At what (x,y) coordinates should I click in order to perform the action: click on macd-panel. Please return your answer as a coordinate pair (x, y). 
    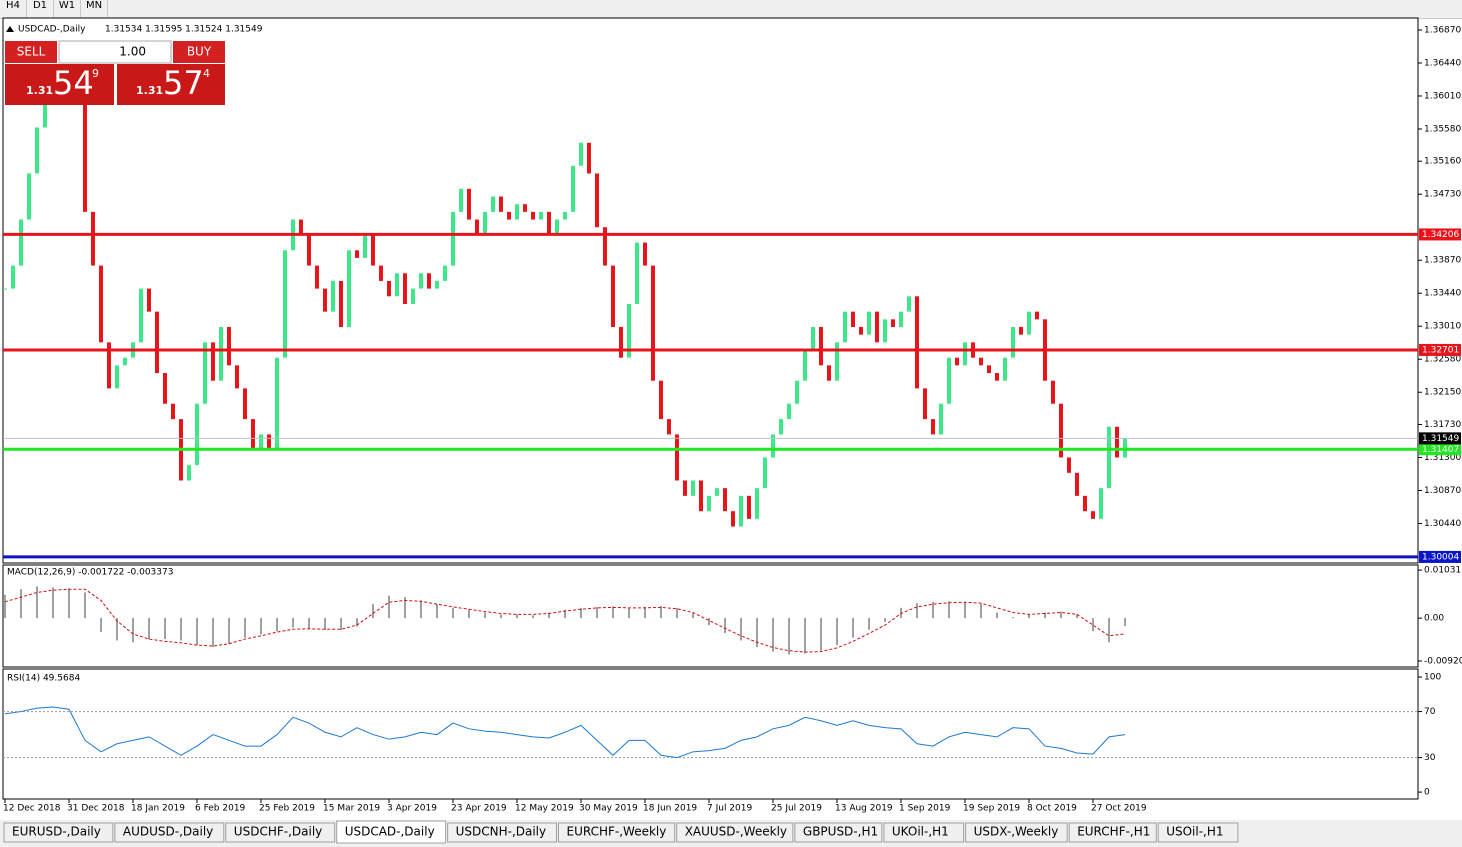
    Looking at the image, I should click on (710, 616).